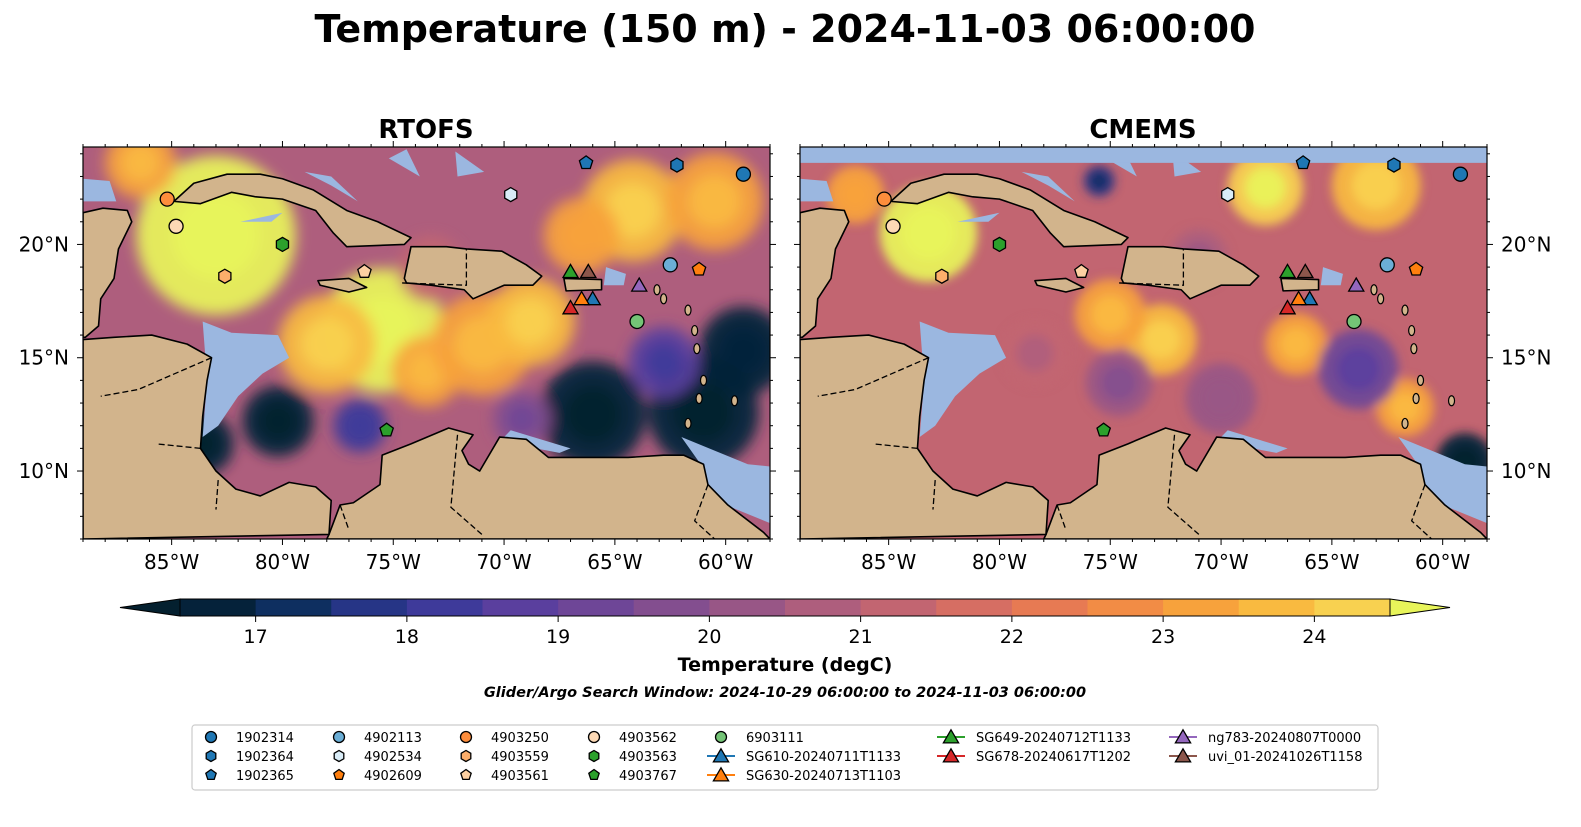 The image size is (1581, 827). What do you see at coordinates (1163, 637) in the screenshot?
I see `colorbar-tick-label: 23` at bounding box center [1163, 637].